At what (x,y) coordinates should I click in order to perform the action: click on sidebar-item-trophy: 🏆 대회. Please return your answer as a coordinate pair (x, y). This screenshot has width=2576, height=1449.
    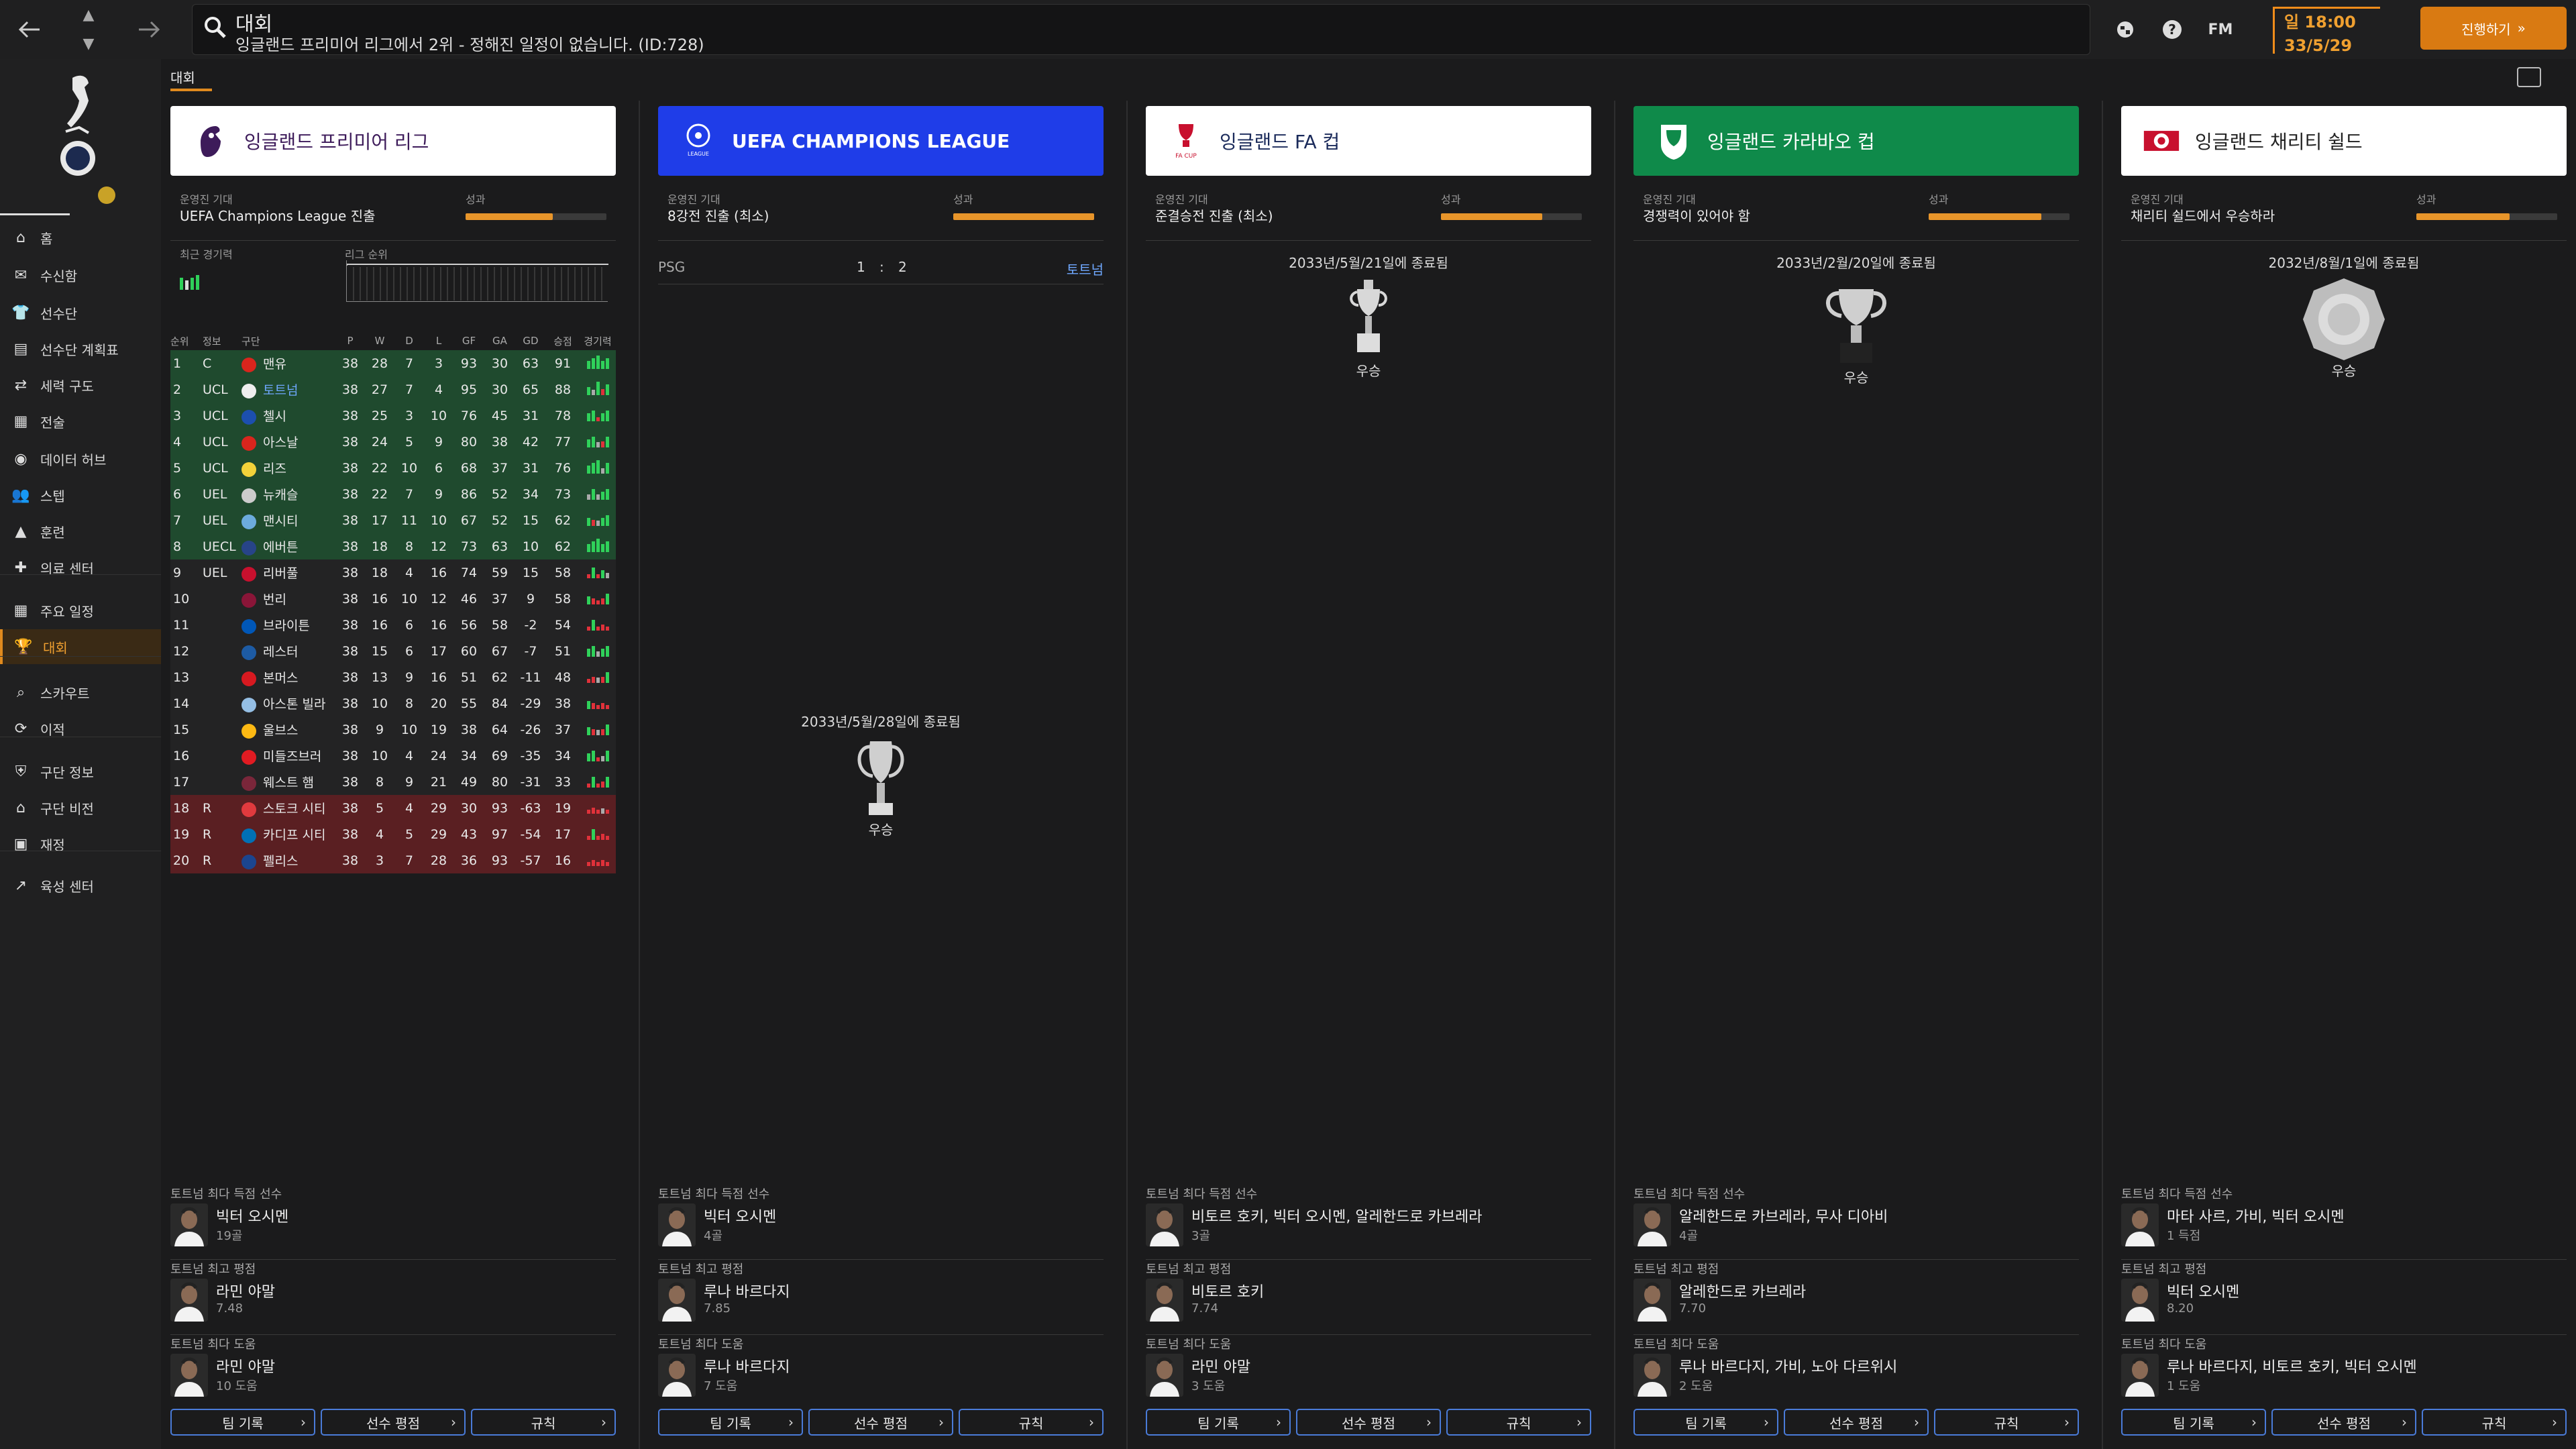
    Looking at the image, I should click on (80, 646).